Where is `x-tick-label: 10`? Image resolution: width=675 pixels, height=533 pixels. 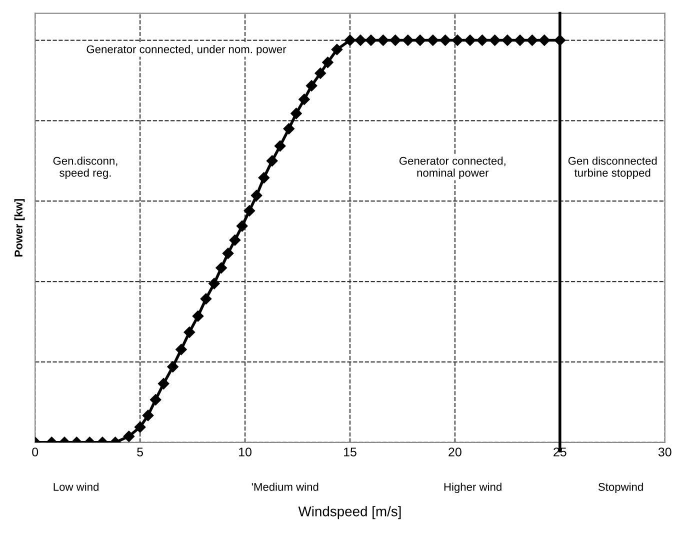 x-tick-label: 10 is located at coordinates (245, 452).